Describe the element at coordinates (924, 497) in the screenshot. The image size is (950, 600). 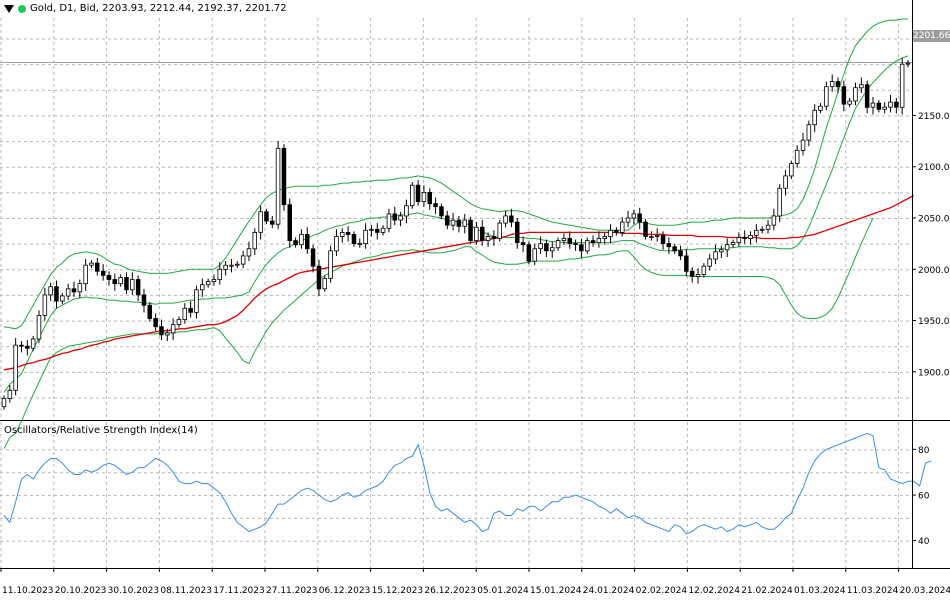
I see `rsi-tick-label: 60` at that location.